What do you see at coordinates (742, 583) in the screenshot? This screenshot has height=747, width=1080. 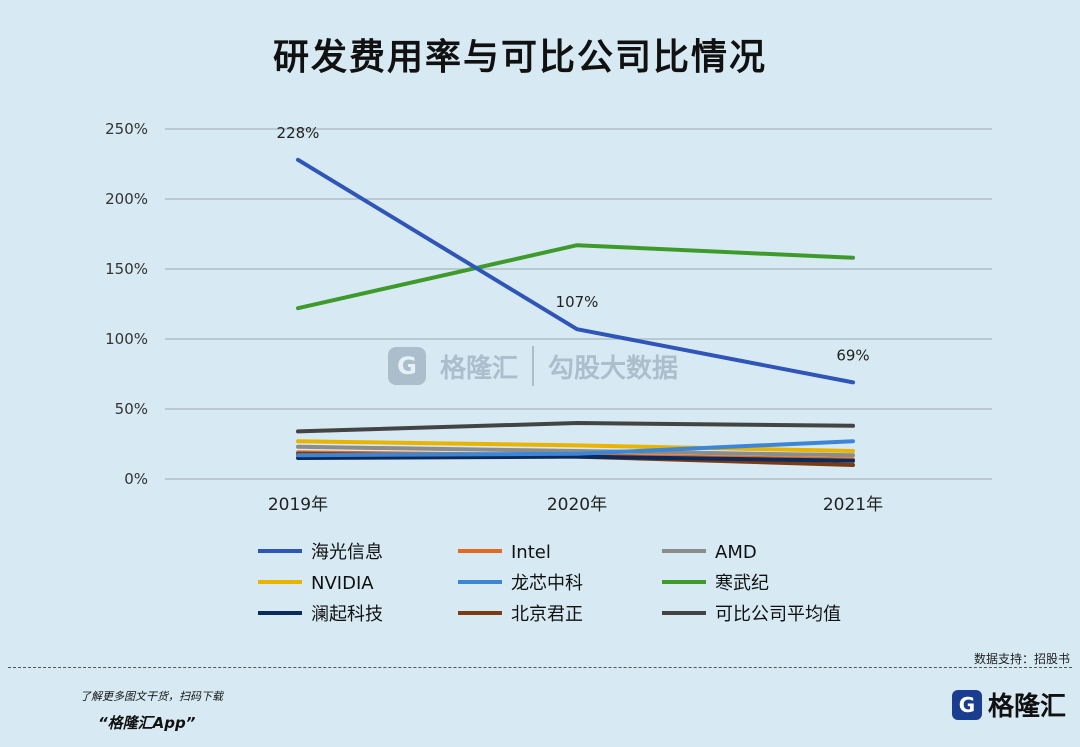 I see `legend-label: 寒武纪` at bounding box center [742, 583].